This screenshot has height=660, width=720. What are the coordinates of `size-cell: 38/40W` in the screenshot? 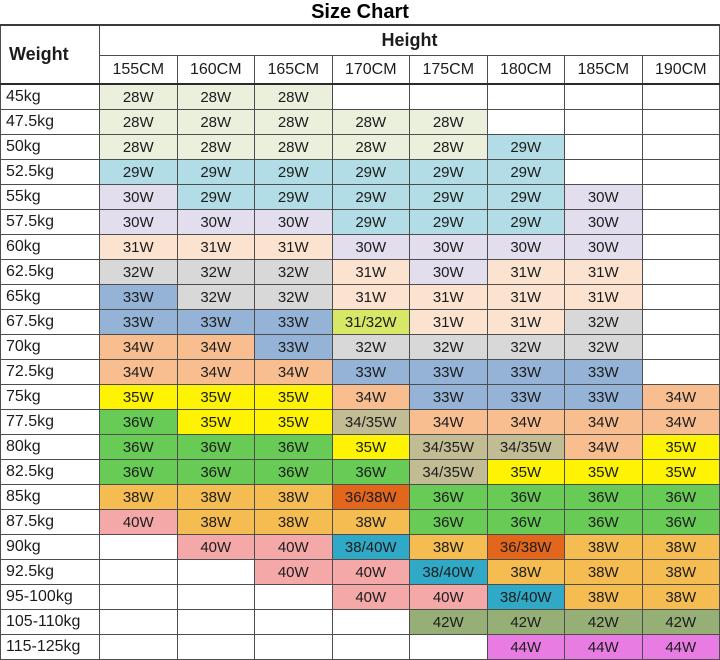 It's located at (525, 597).